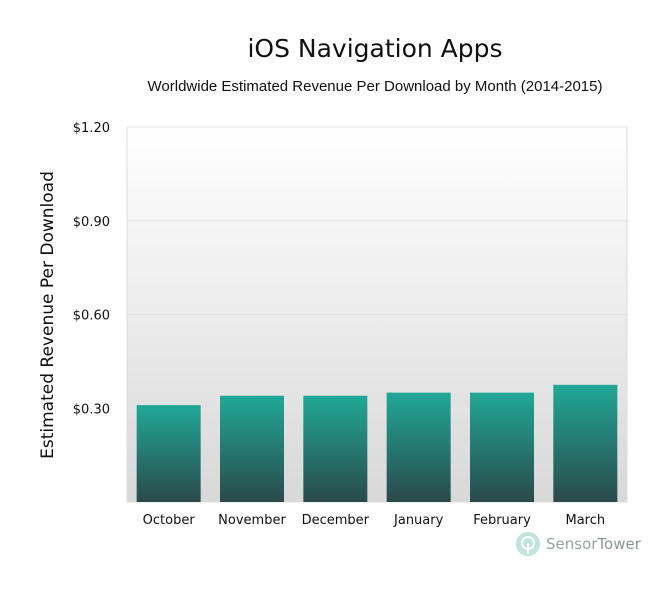 The image size is (650, 600). What do you see at coordinates (502, 447) in the screenshot?
I see `bar-february` at bounding box center [502, 447].